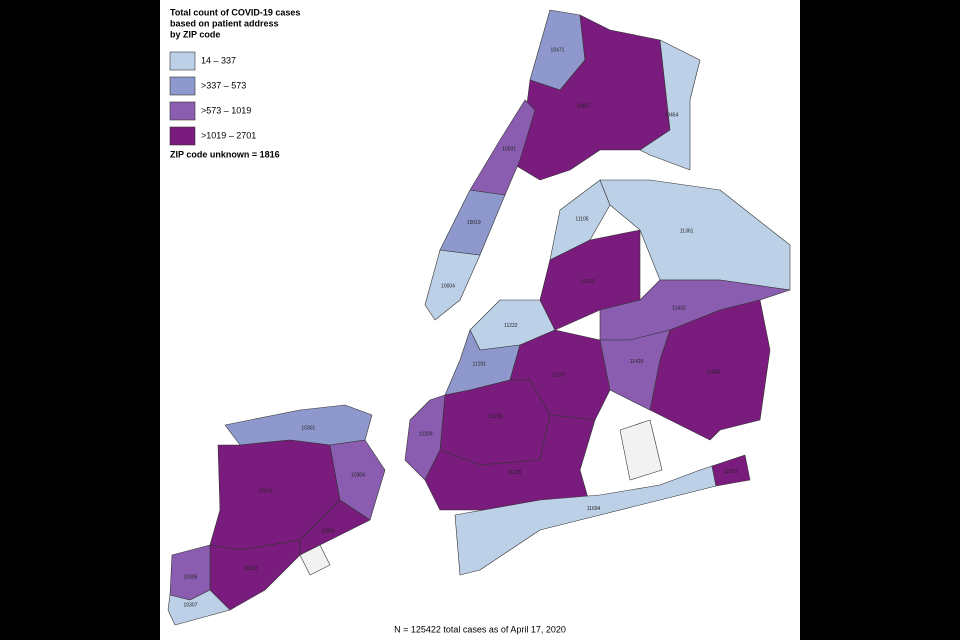 The image size is (960, 640). I want to click on zip-label: 11222, so click(511, 326).